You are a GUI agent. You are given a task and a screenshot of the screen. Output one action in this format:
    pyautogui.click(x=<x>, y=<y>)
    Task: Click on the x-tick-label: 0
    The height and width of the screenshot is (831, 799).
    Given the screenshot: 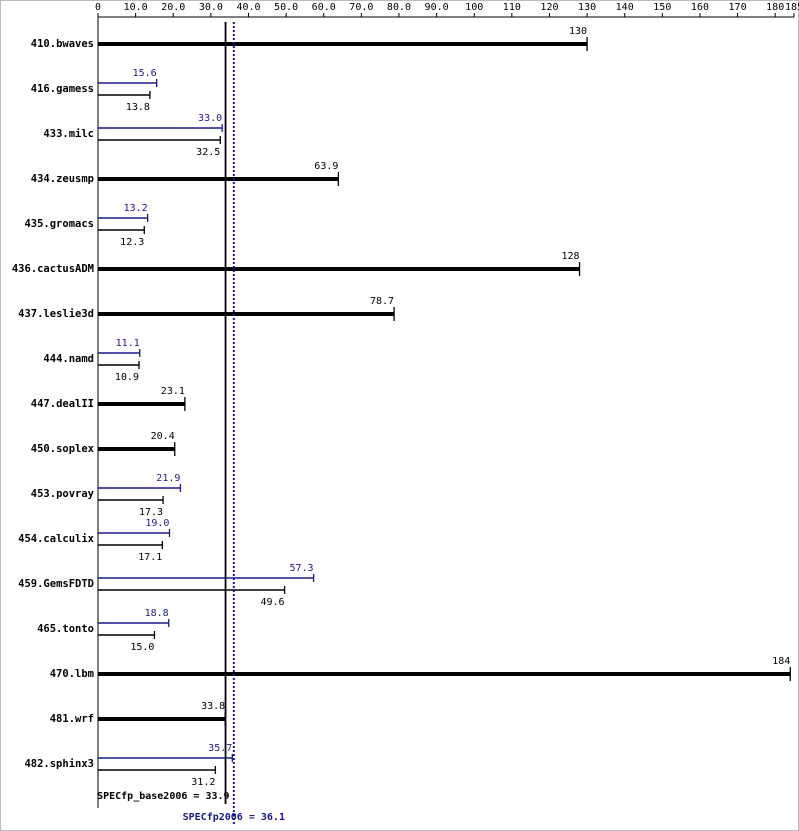 What is the action you would take?
    pyautogui.click(x=98, y=7)
    